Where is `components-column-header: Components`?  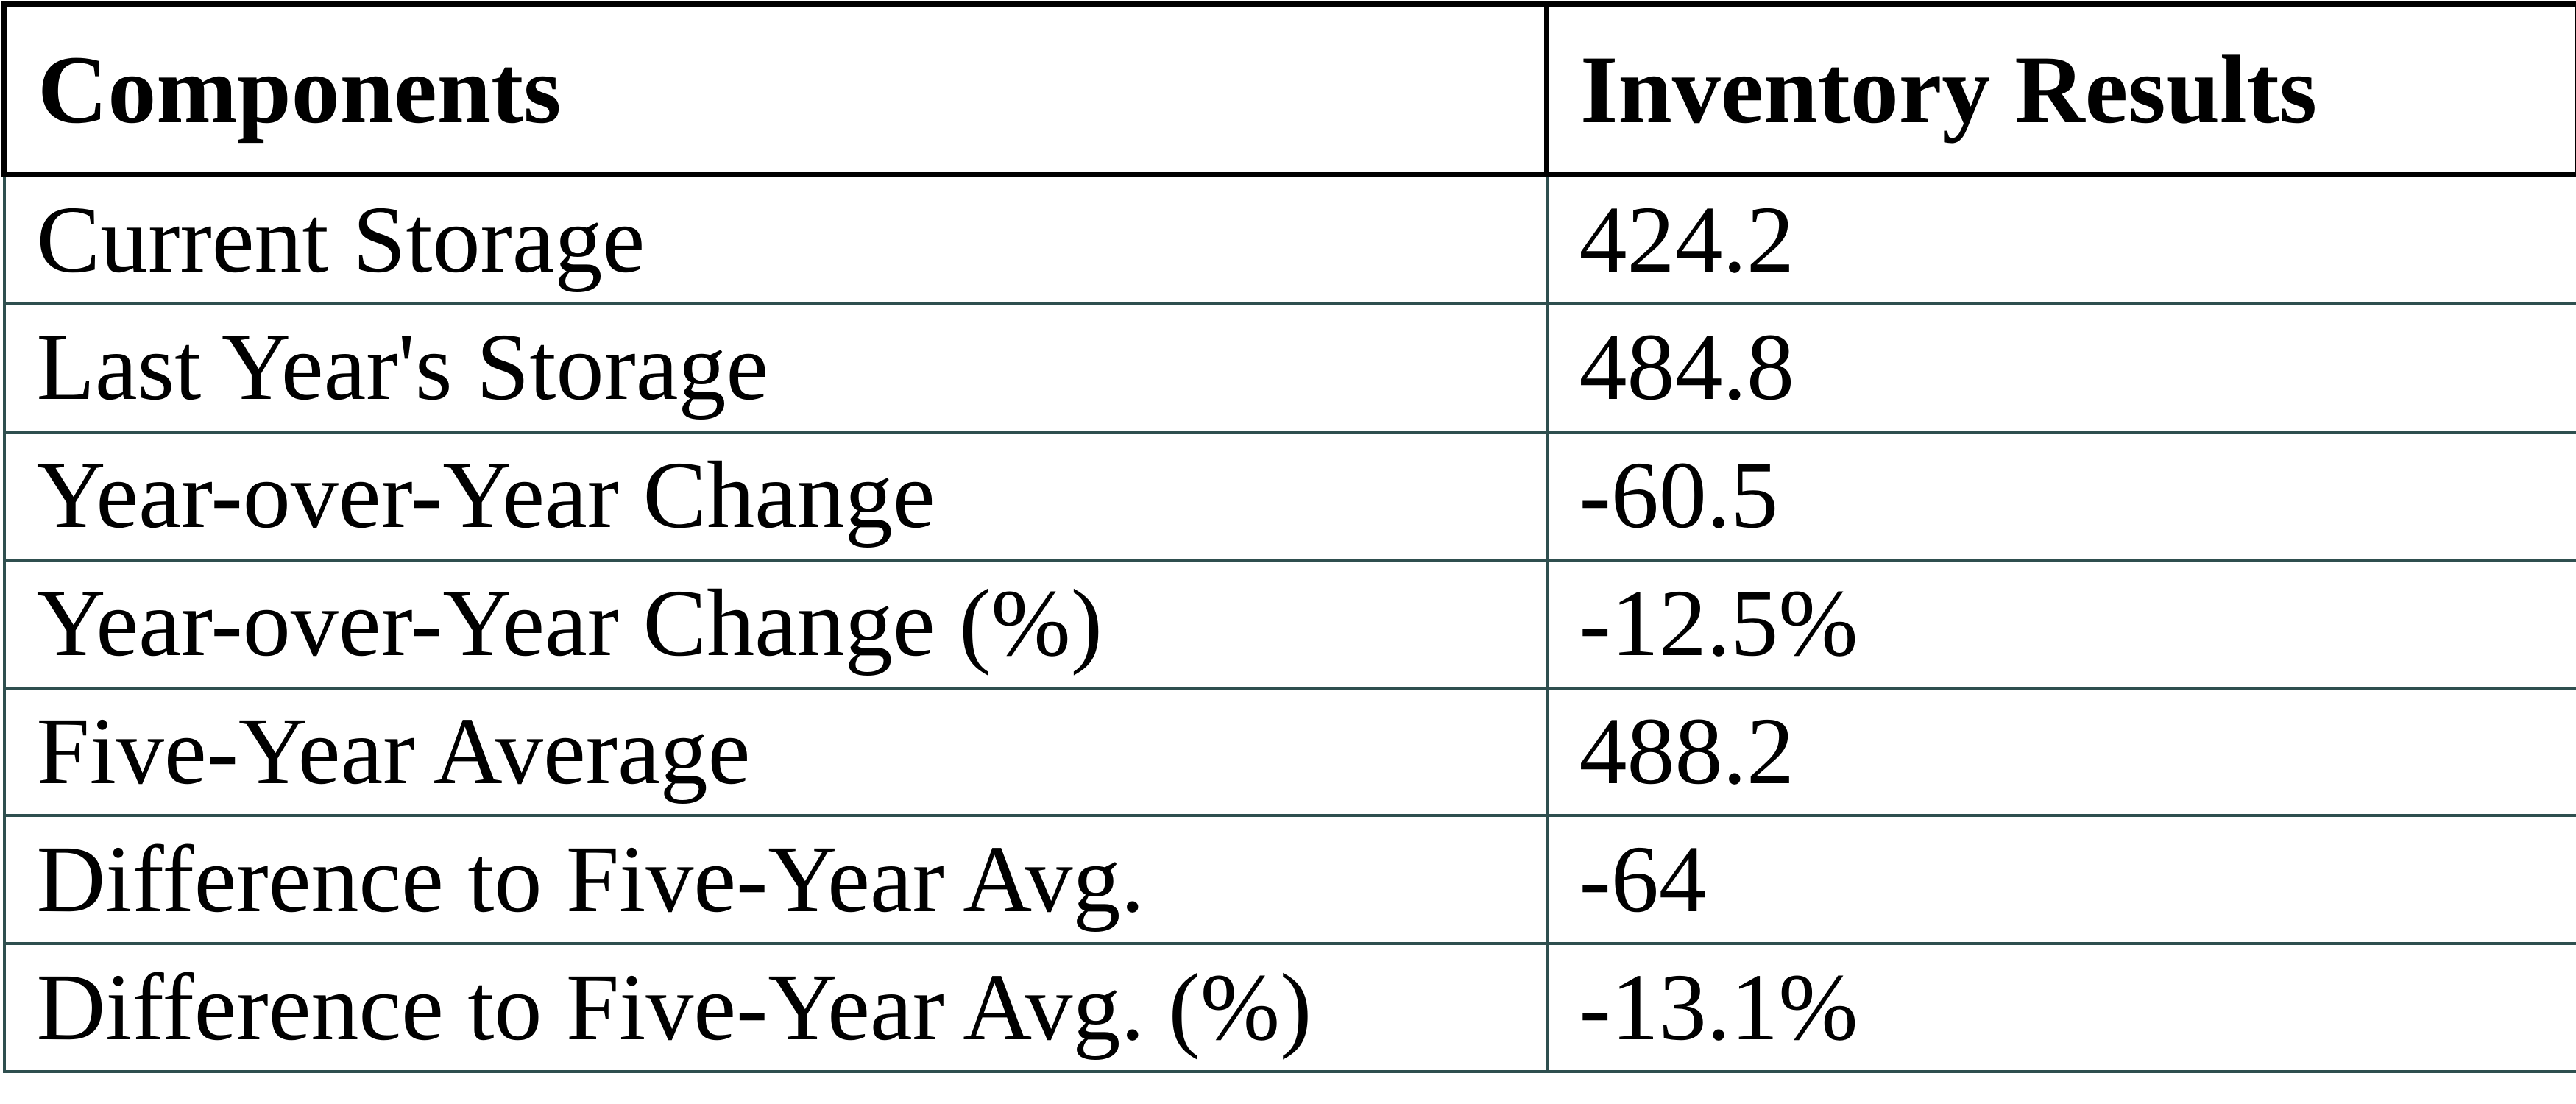 components-column-header: Components is located at coordinates (775, 89).